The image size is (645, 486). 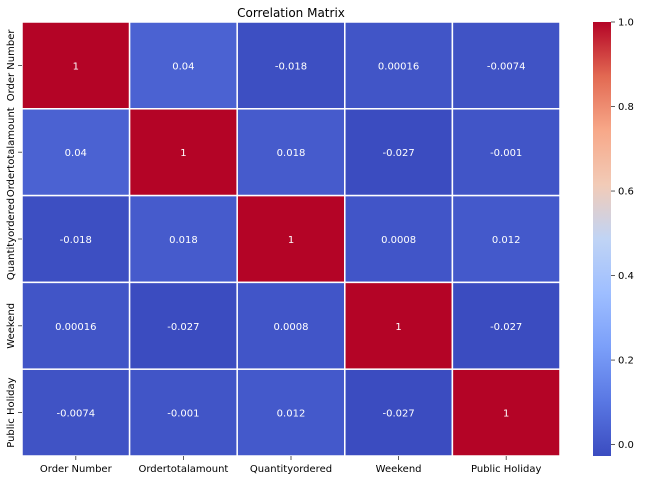 What do you see at coordinates (291, 13) in the screenshot?
I see `chart-title: Correlation Matrix` at bounding box center [291, 13].